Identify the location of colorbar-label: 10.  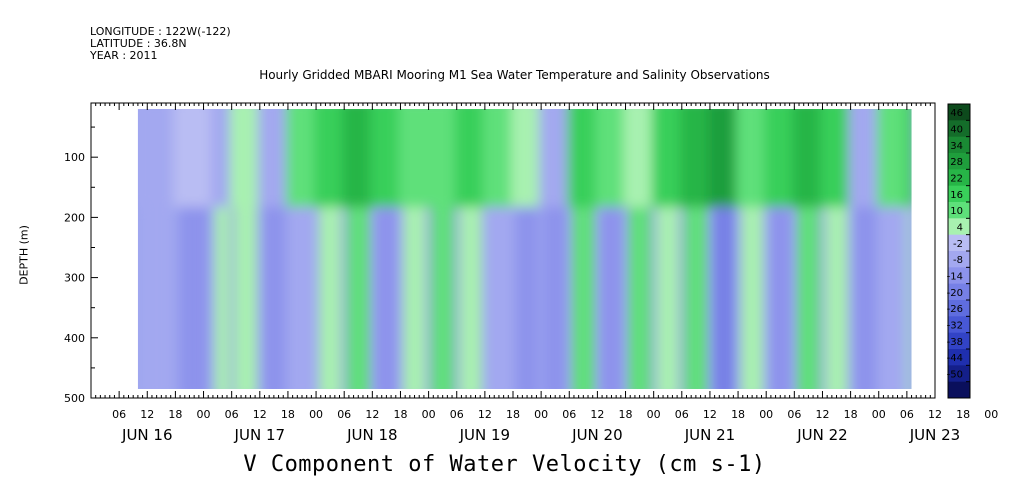
(956, 211).